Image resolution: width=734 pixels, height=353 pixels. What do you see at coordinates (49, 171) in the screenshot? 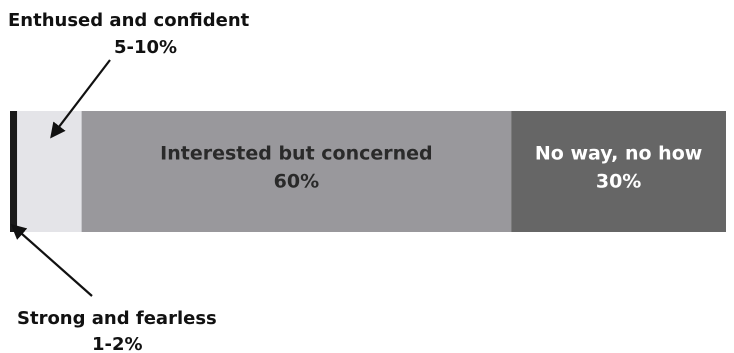
I see `segment-enthused-and-confident` at bounding box center [49, 171].